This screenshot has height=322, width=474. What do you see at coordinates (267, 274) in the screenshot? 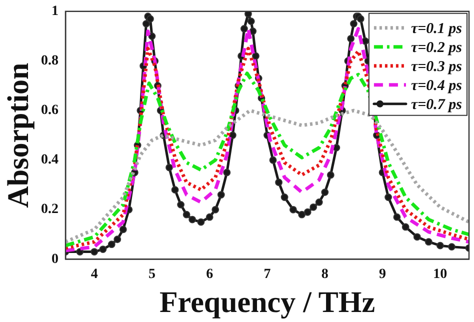
I see `x-tick-label: 7` at bounding box center [267, 274].